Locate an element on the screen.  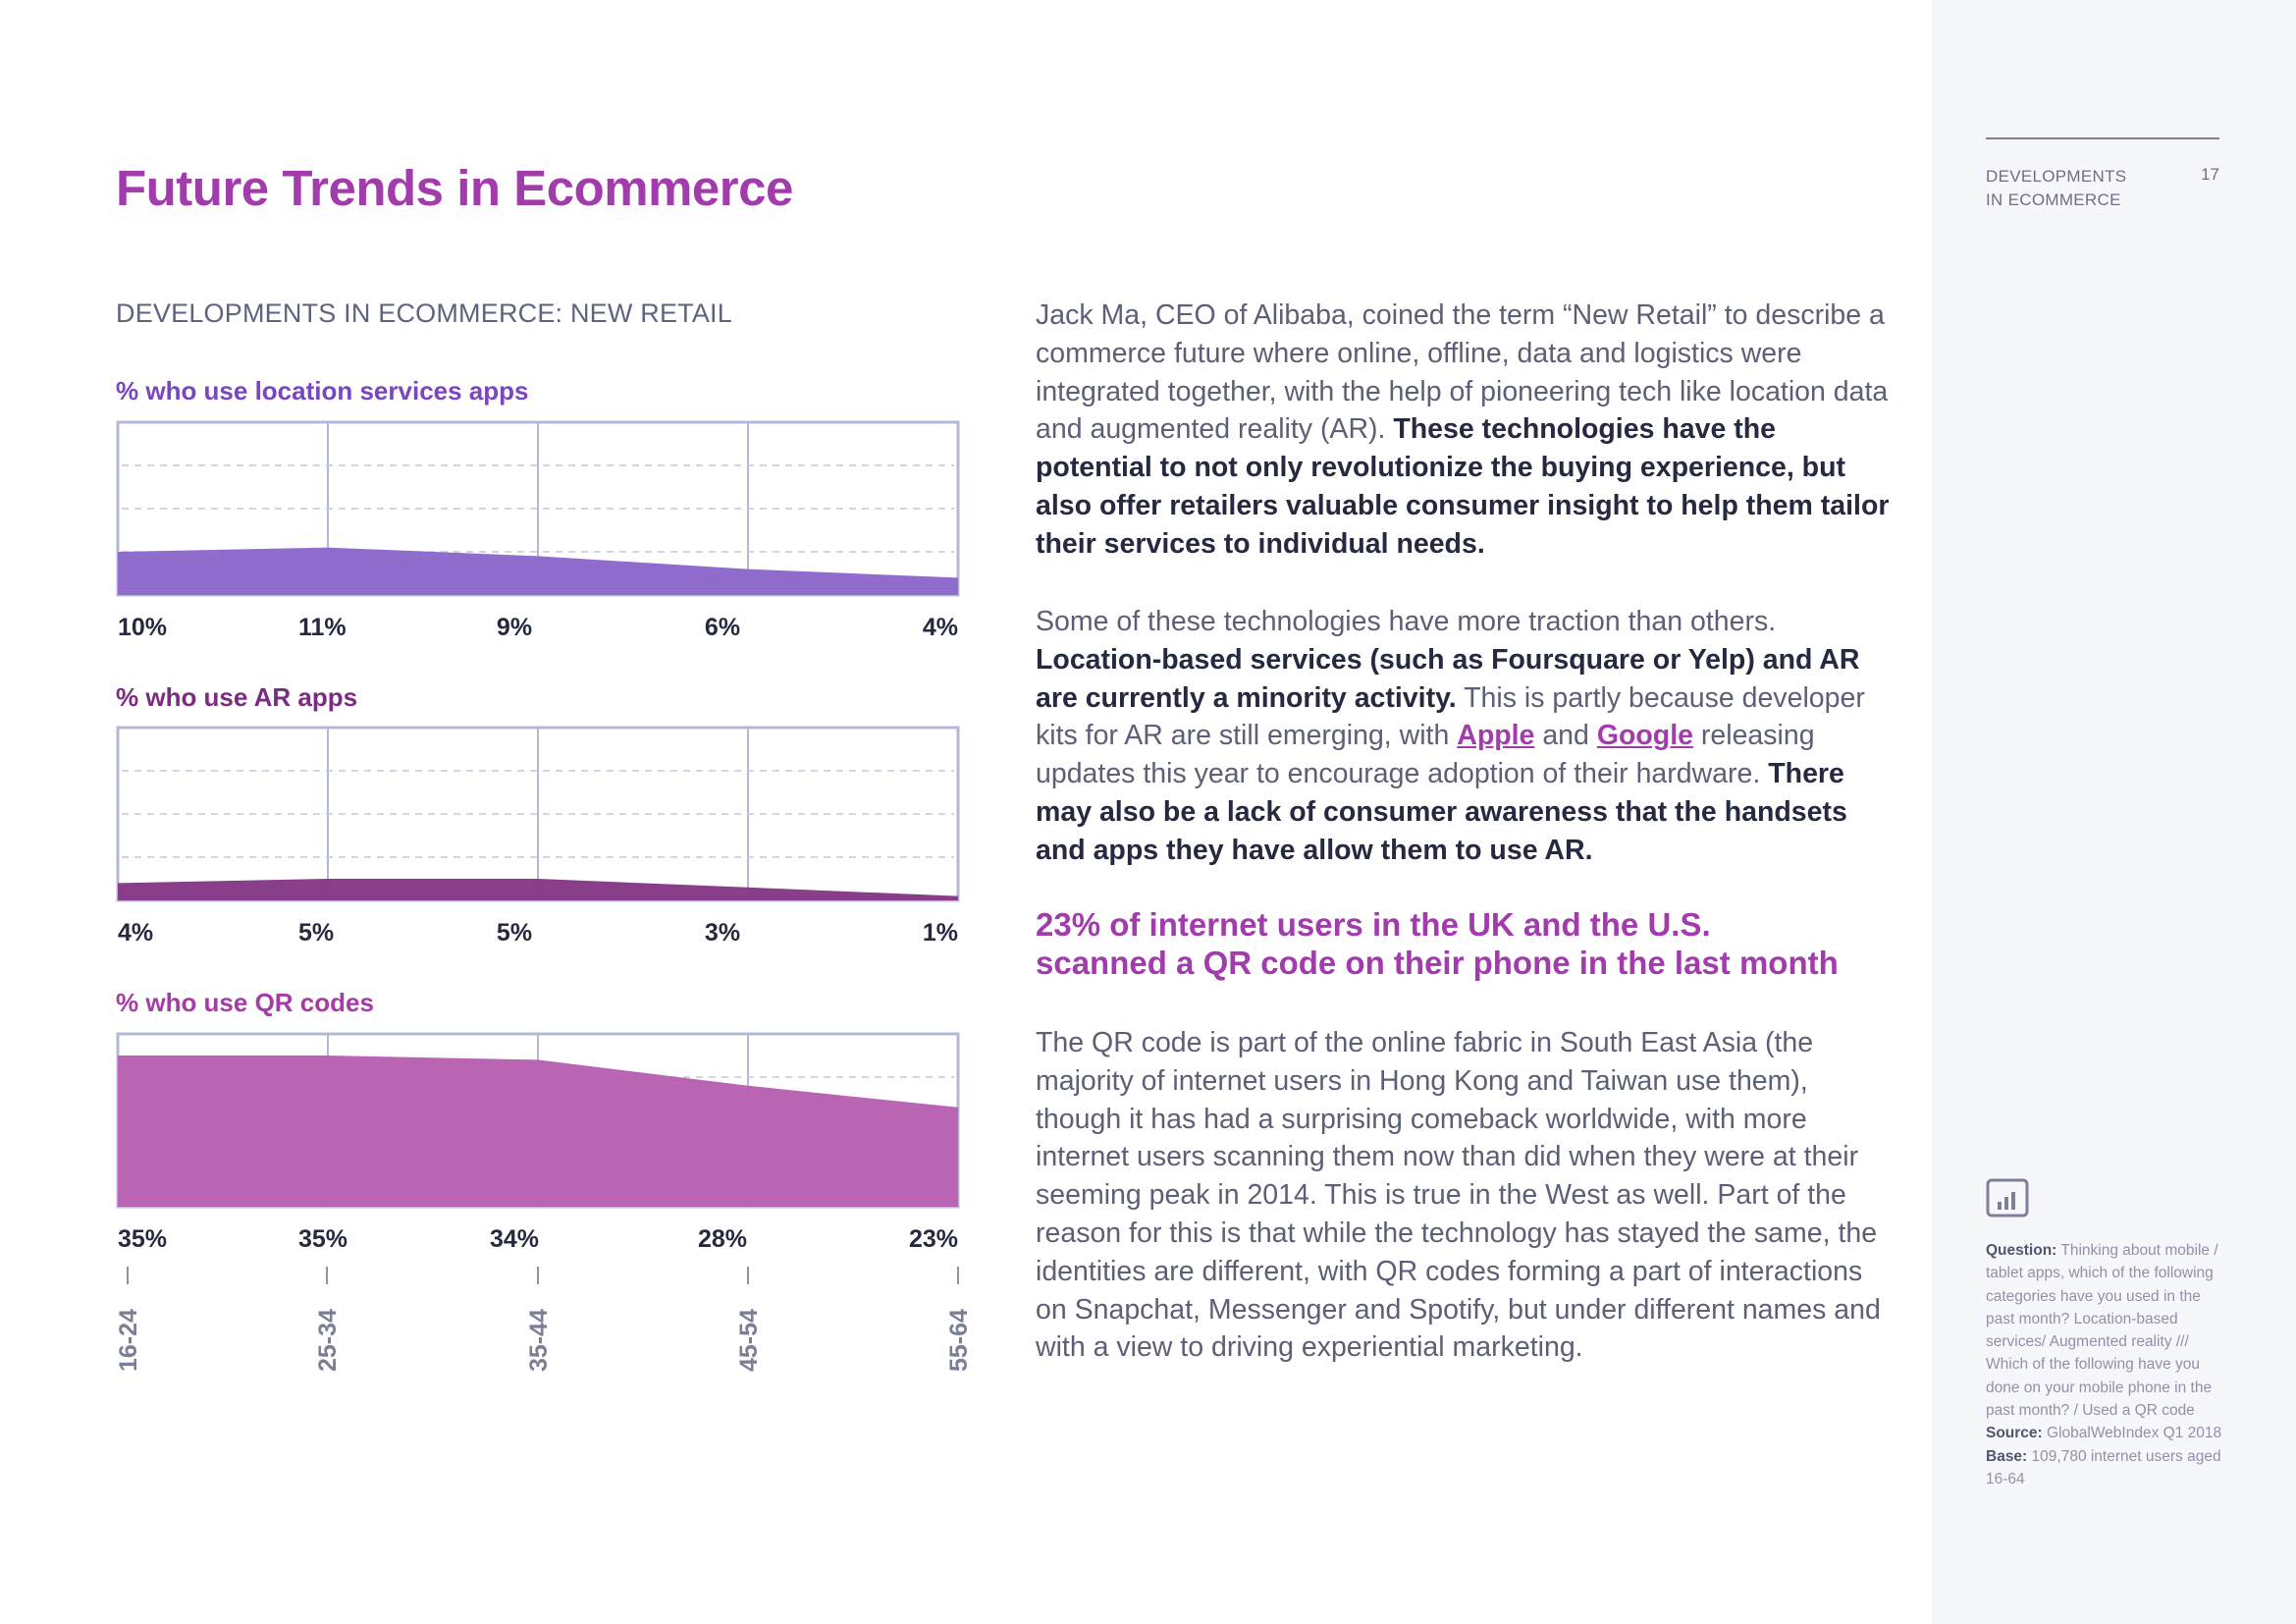
value-label-qr: 28% is located at coordinates (723, 1239).